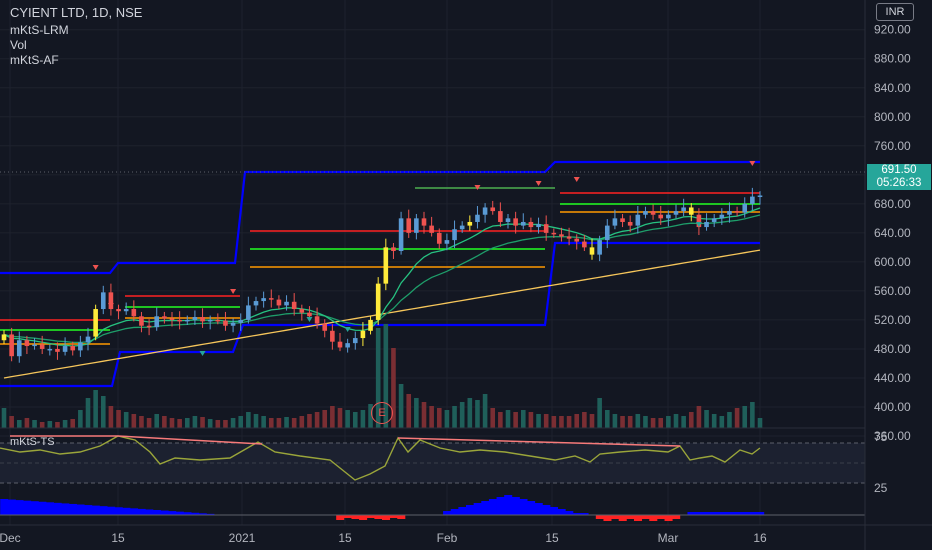 This screenshot has width=932, height=550. Describe the element at coordinates (32, 442) in the screenshot. I see `ts-oscillator-label: mKtS-TS` at that location.